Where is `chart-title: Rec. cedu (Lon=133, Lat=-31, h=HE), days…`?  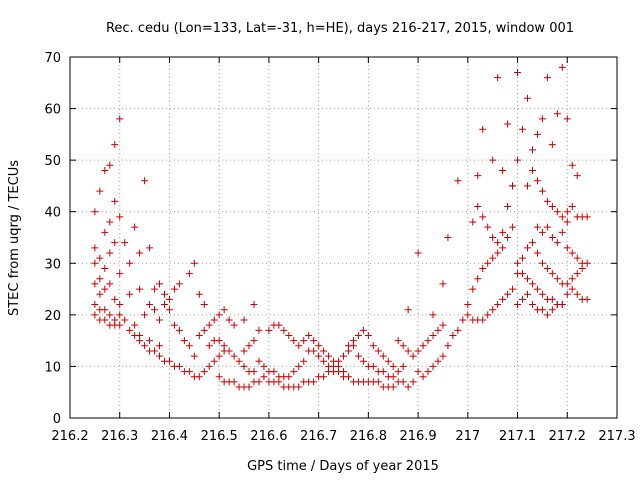
chart-title: Rec. cedu (Lon=133, Lat=-31, h=HE), days… is located at coordinates (340, 28).